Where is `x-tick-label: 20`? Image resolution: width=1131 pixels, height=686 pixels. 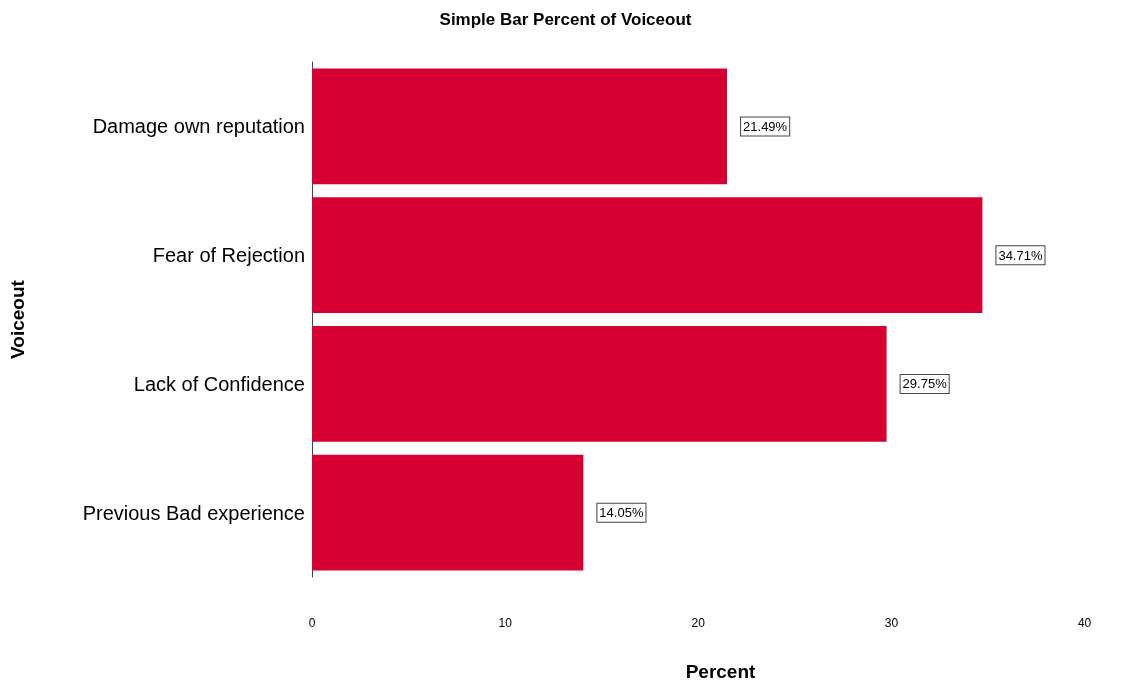 x-tick-label: 20 is located at coordinates (698, 623).